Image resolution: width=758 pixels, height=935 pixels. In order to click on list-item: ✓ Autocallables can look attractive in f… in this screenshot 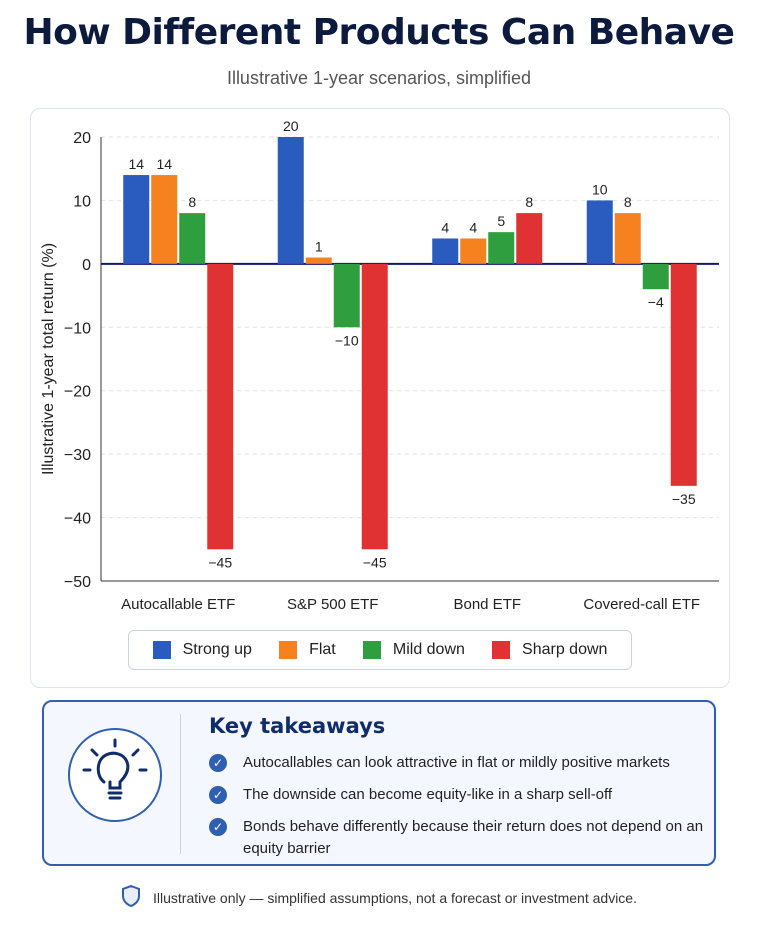, I will do `click(459, 763)`.